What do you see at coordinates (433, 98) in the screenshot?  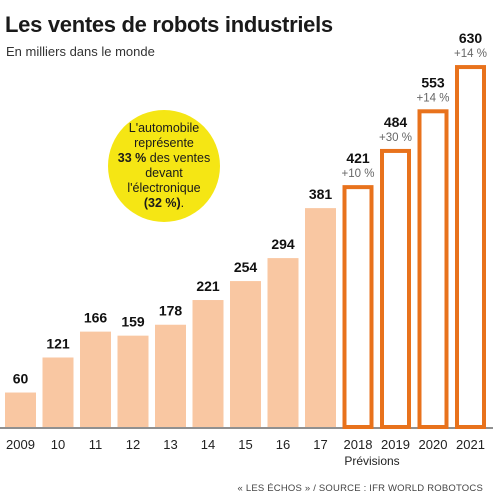 I see `growth-label-2020: +14 %` at bounding box center [433, 98].